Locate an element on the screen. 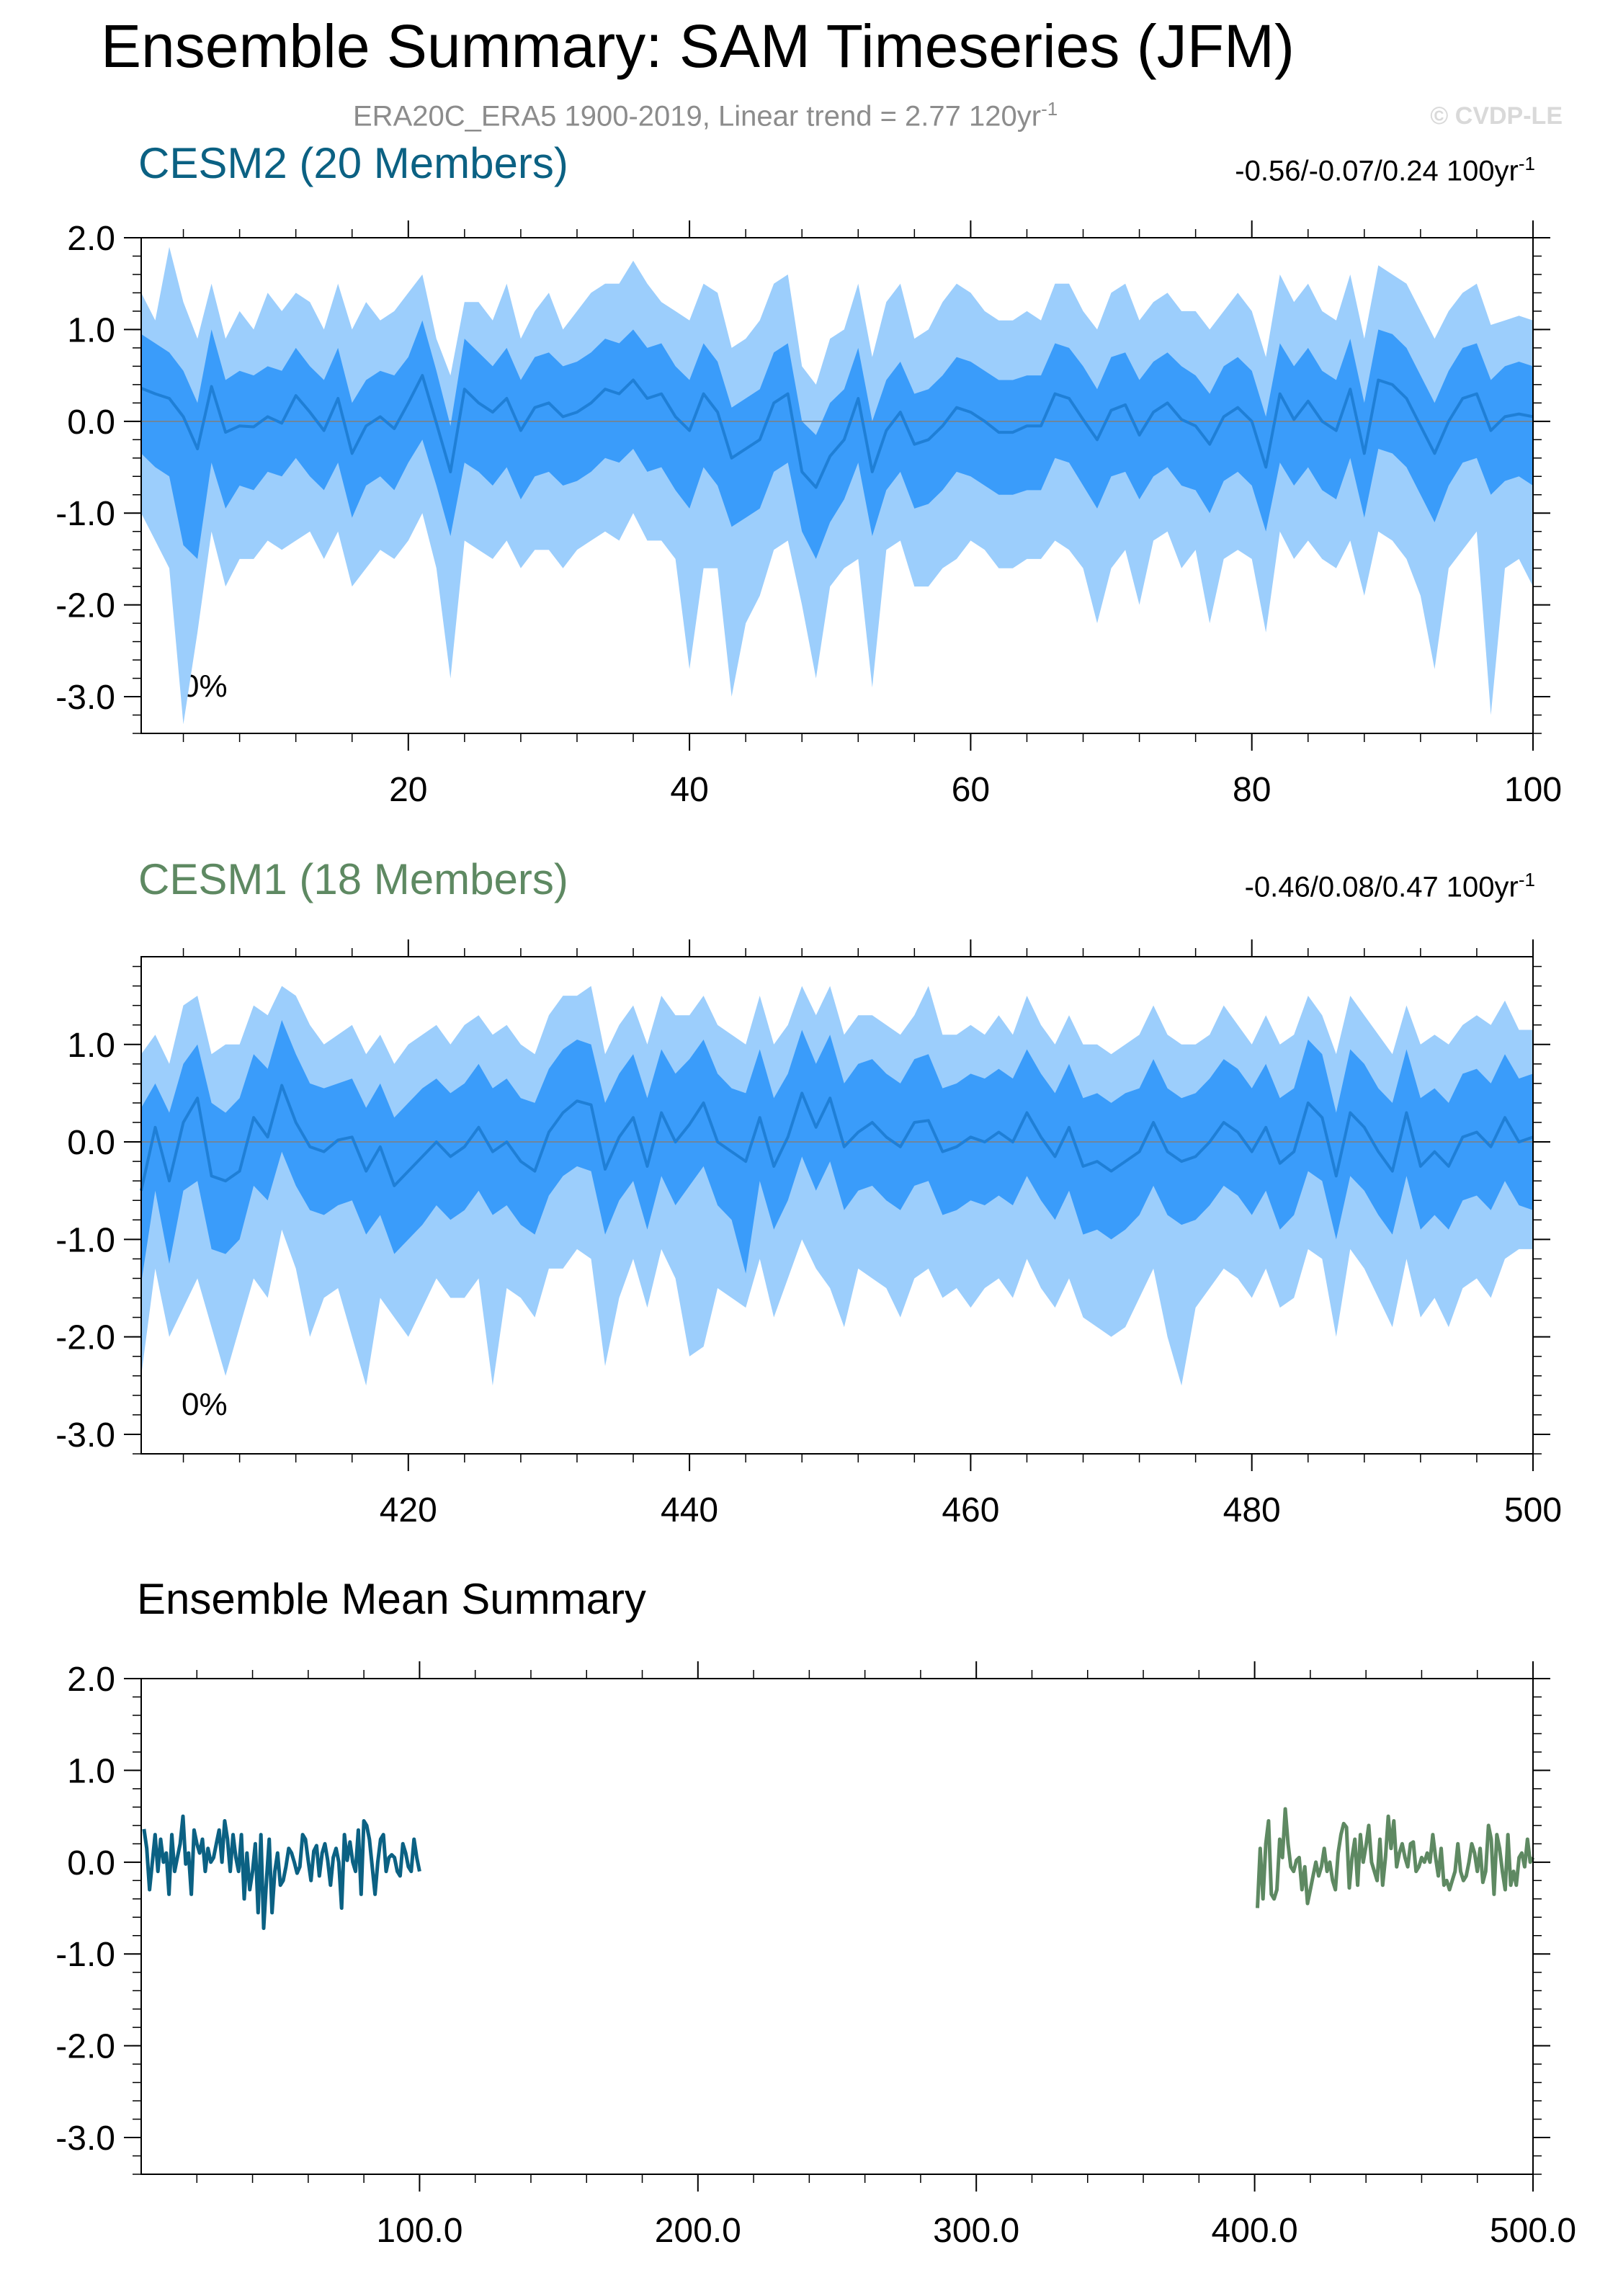 This screenshot has height=2296, width=1600. panel2-xtick-label: 460 is located at coordinates (971, 1510).